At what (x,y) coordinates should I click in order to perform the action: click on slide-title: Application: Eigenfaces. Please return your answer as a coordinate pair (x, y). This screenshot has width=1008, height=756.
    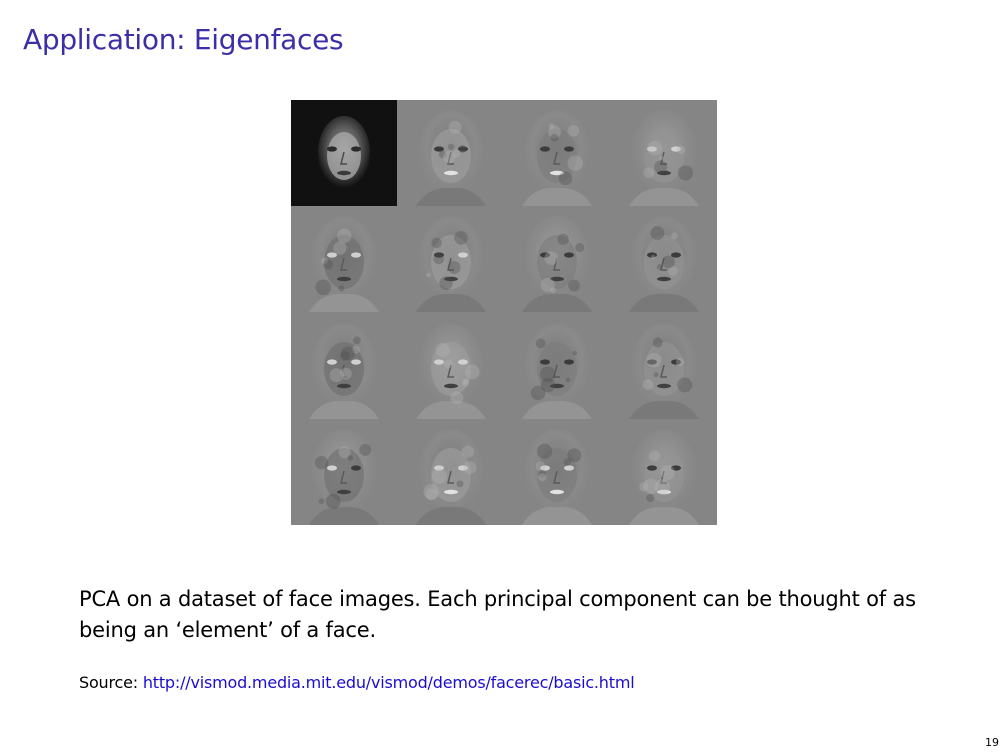
    Looking at the image, I should click on (183, 39).